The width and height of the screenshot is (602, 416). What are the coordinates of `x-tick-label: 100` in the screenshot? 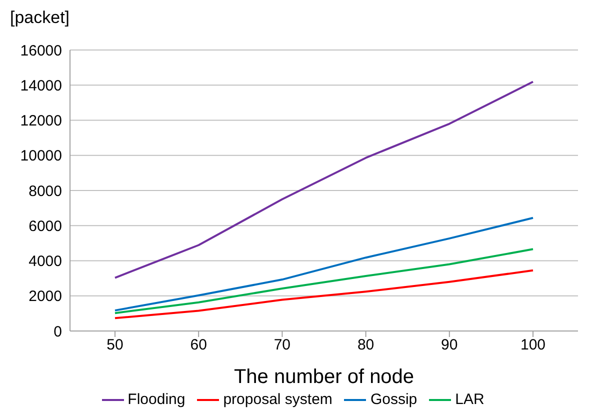 It's located at (533, 345).